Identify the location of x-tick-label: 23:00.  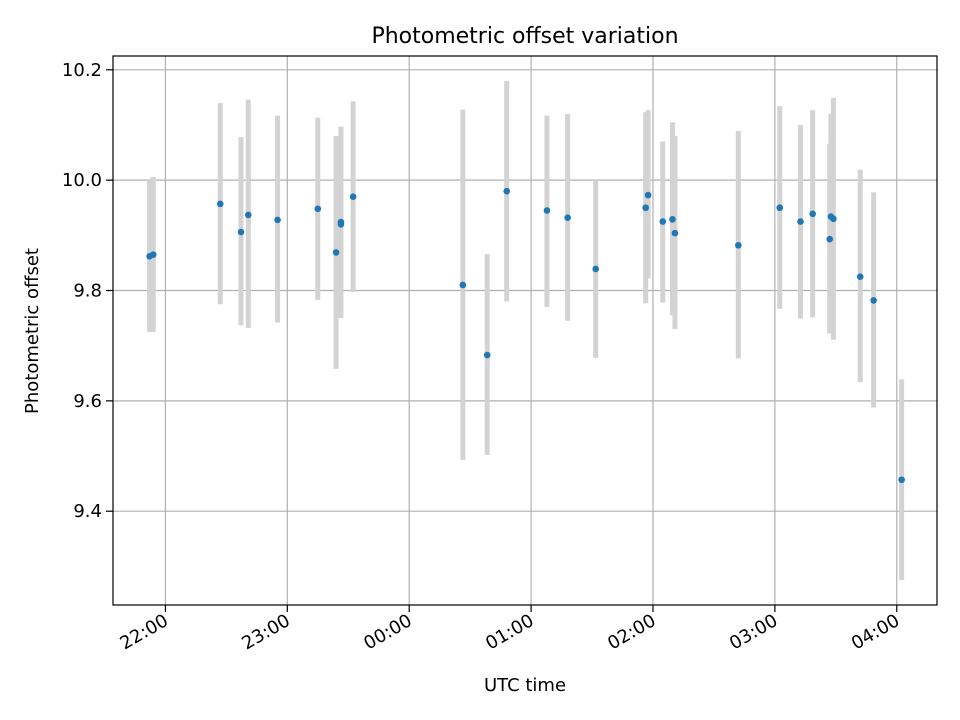
(265, 632).